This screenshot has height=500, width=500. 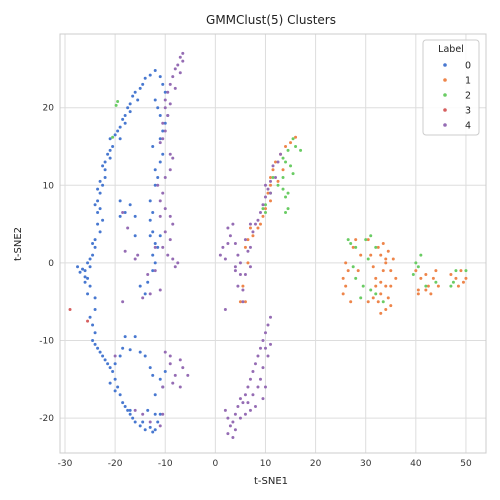 What do you see at coordinates (416, 464) in the screenshot?
I see `x-tick-label: 40` at bounding box center [416, 464].